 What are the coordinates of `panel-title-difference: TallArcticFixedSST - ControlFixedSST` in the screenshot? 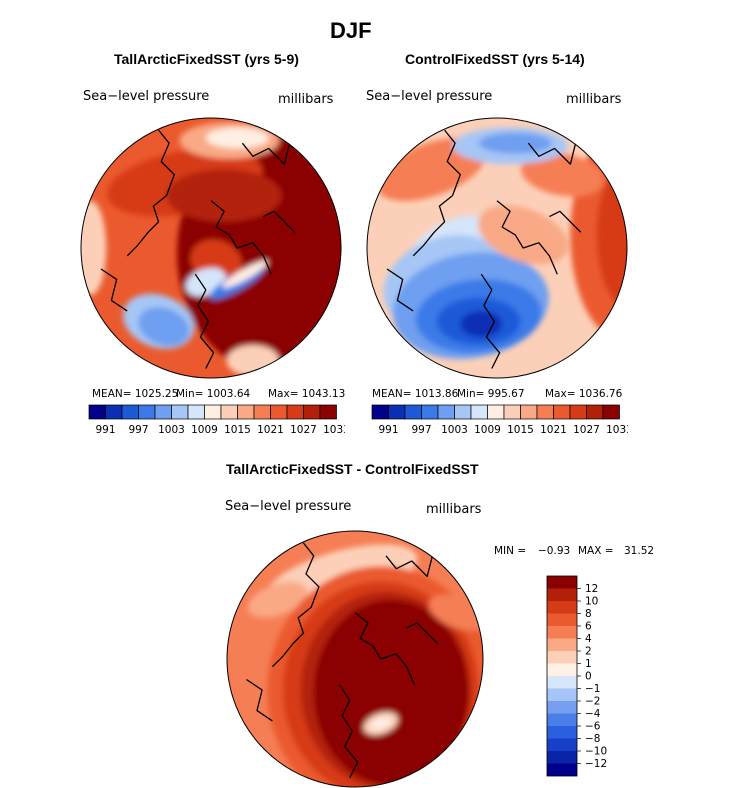 It's located at (352, 469).